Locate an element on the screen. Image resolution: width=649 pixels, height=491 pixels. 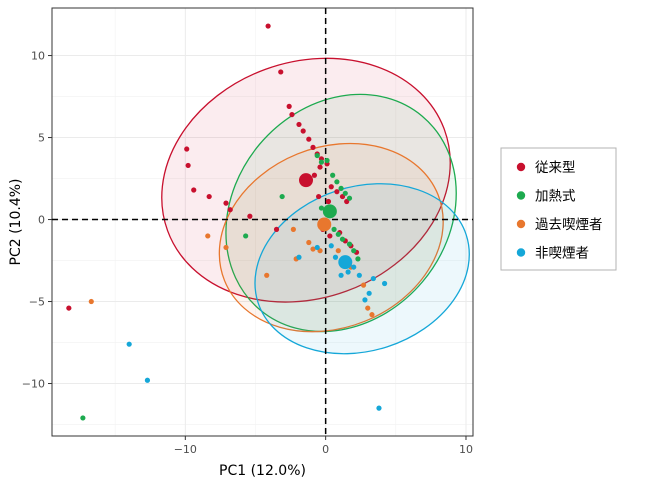
x-axis-title: PC1 (12.0%) is located at coordinates (262, 471).